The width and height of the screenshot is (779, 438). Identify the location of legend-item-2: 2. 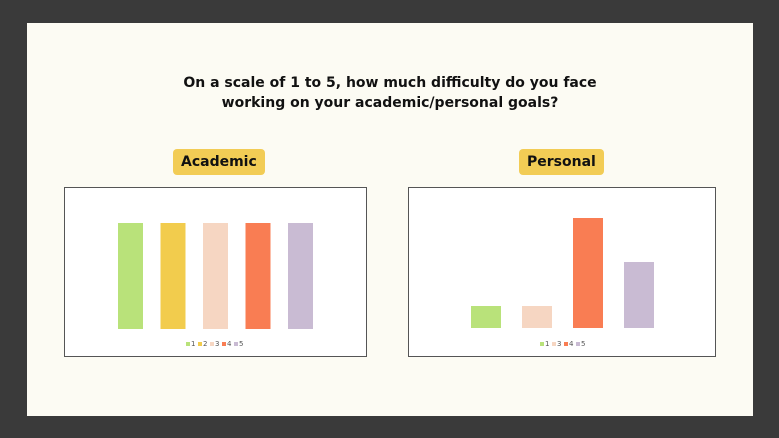
(202, 344).